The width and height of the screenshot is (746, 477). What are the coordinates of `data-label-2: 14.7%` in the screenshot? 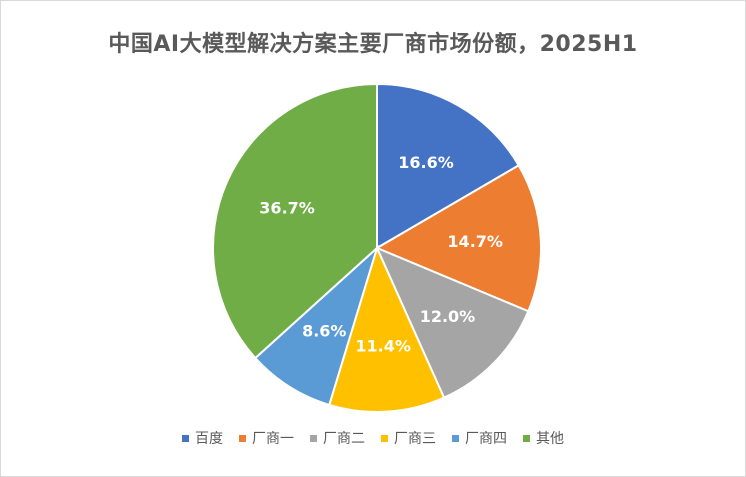 It's located at (475, 241).